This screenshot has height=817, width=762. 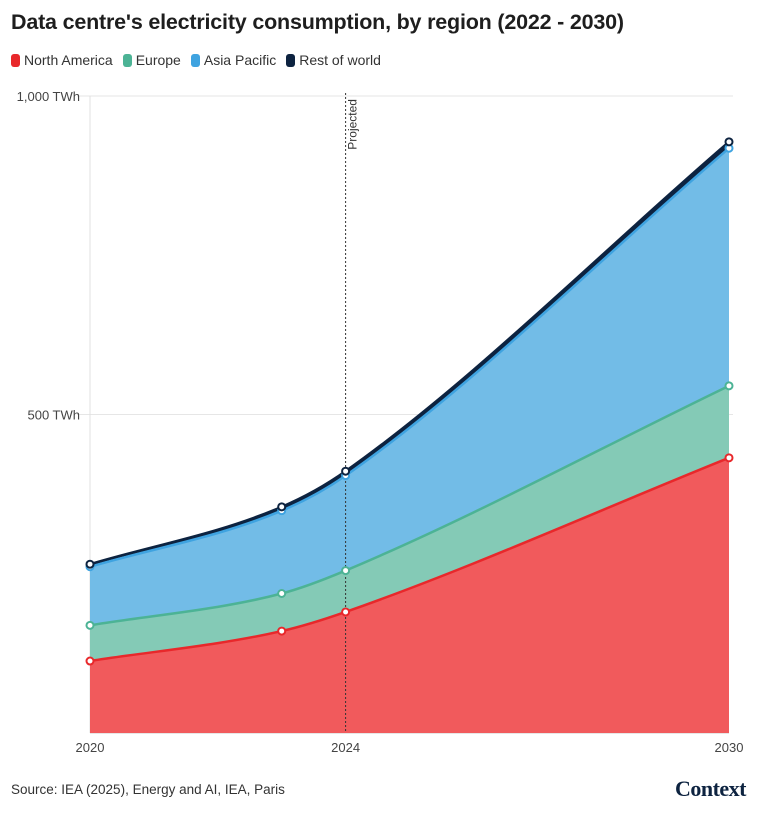 What do you see at coordinates (710, 788) in the screenshot?
I see `brand-logo: Context` at bounding box center [710, 788].